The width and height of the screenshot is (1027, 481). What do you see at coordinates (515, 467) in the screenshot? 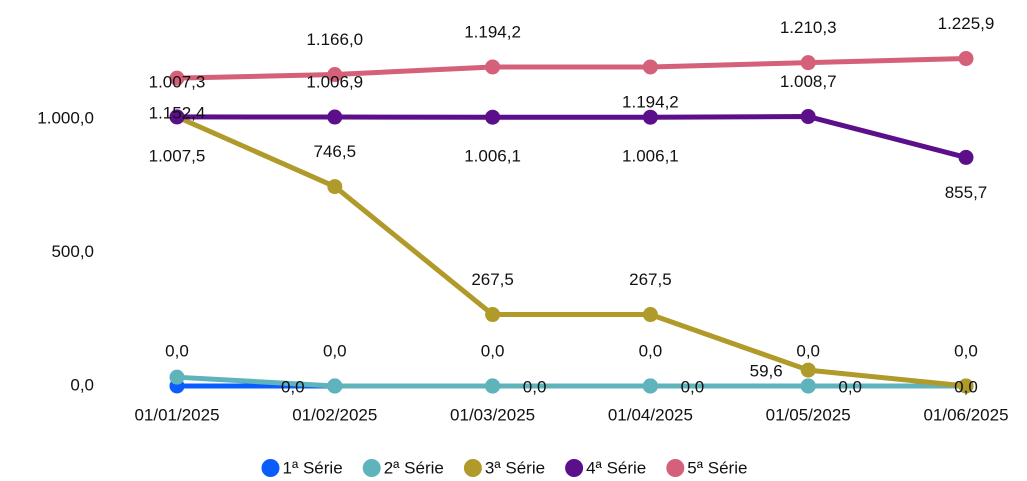
I see `legend-label: 3ª Série` at bounding box center [515, 467].